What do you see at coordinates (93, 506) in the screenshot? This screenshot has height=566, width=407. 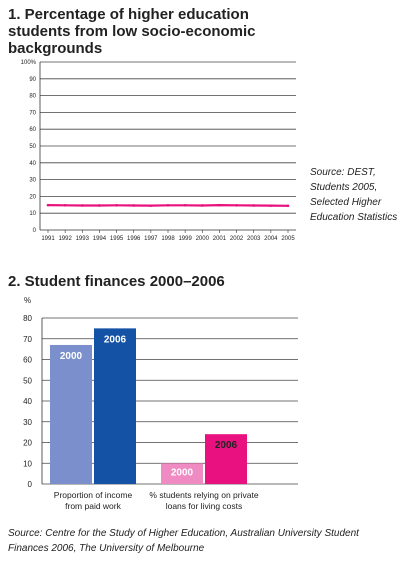 I see `chart2-category-label: from paid work` at bounding box center [93, 506].